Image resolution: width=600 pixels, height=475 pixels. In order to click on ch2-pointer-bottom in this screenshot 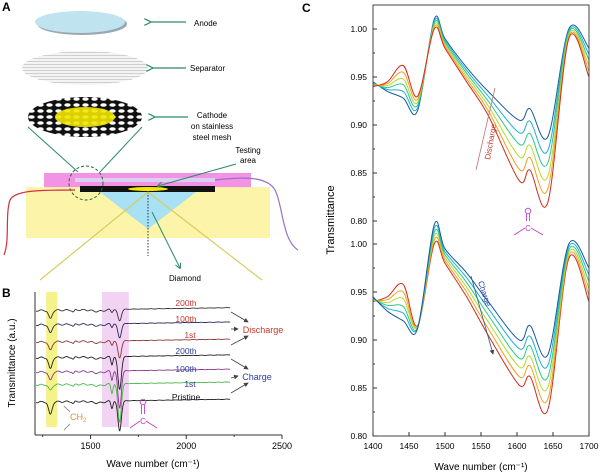, I will do `click(67, 427)`.